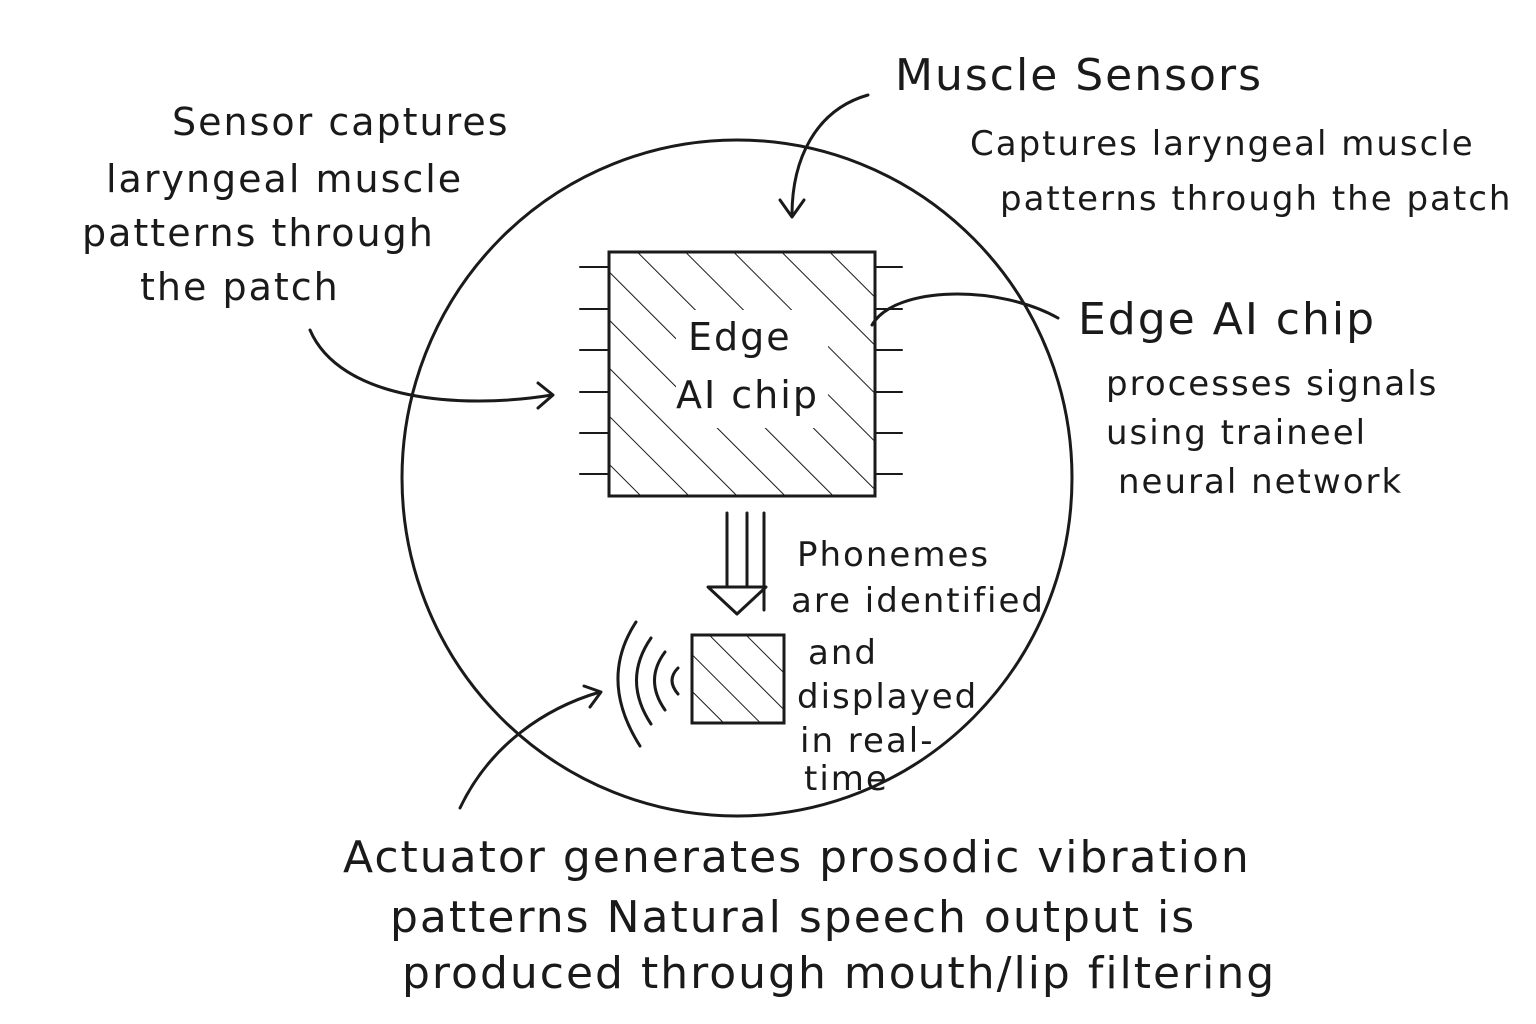 The width and height of the screenshot is (1536, 1024). Describe the element at coordinates (740, 337) in the screenshot. I see `chip-label-line1: Edge` at that location.